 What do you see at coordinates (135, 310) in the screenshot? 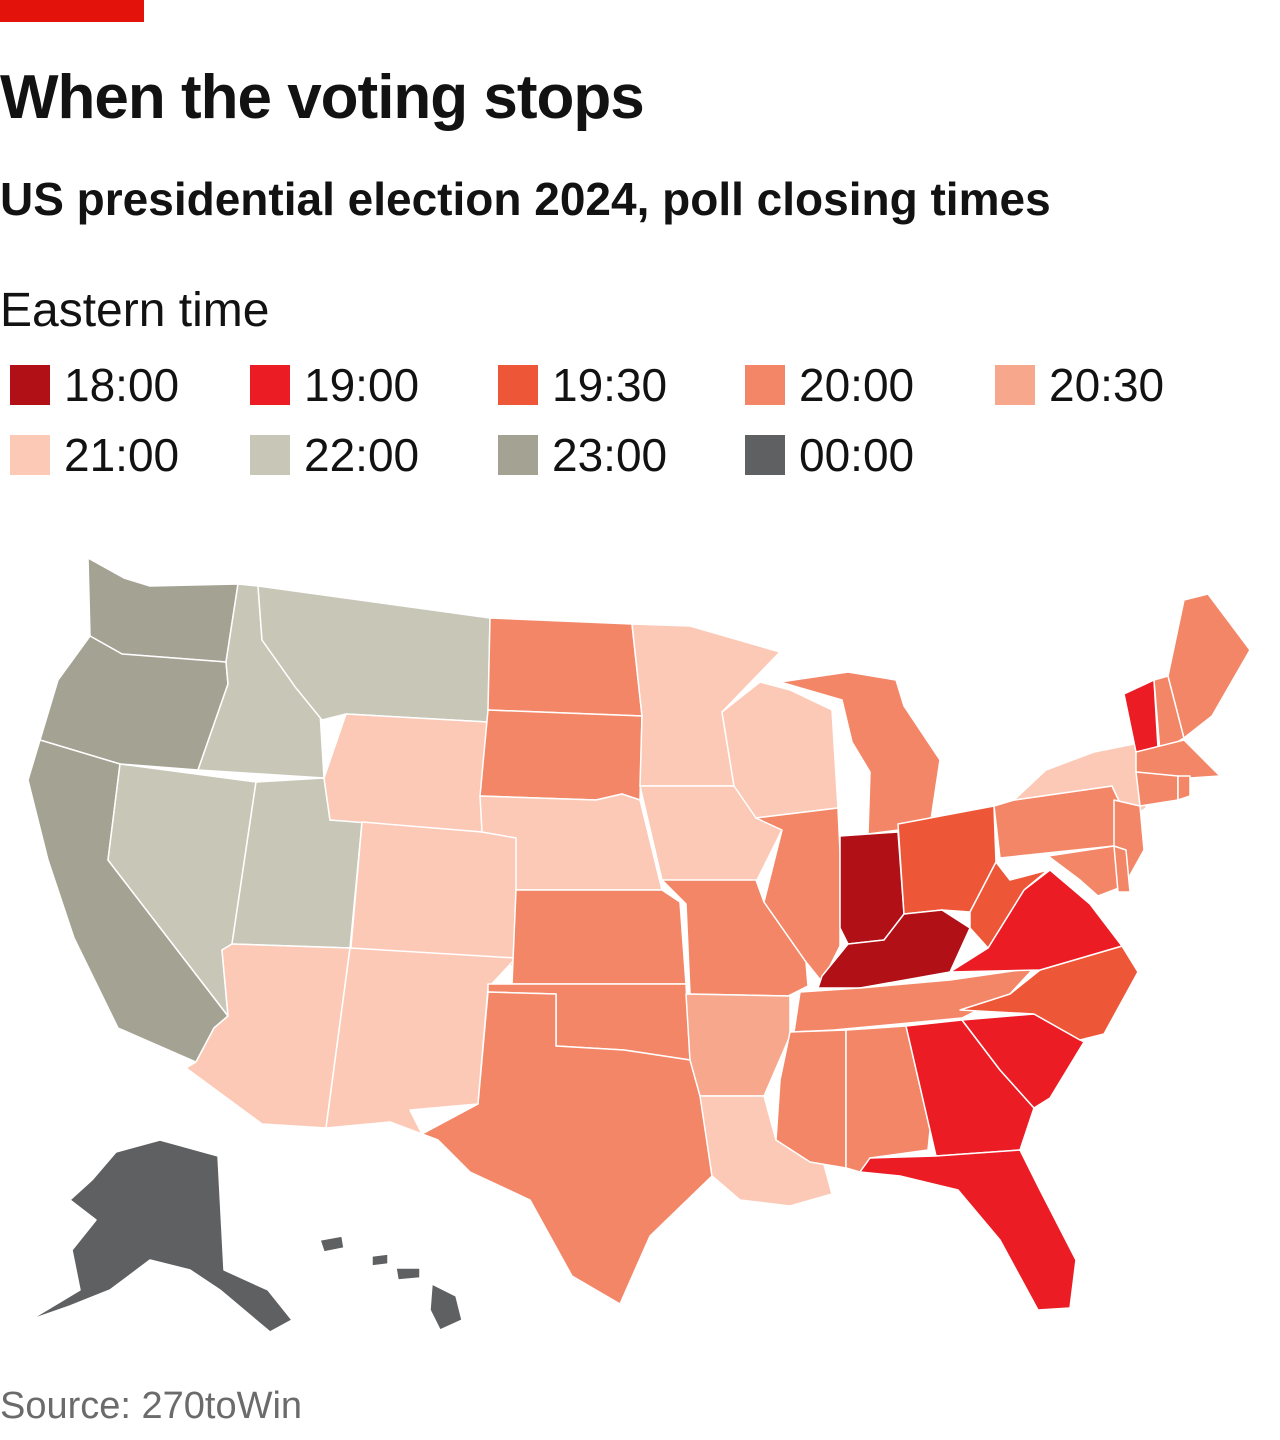
I see `legend-title: Eastern time` at bounding box center [135, 310].